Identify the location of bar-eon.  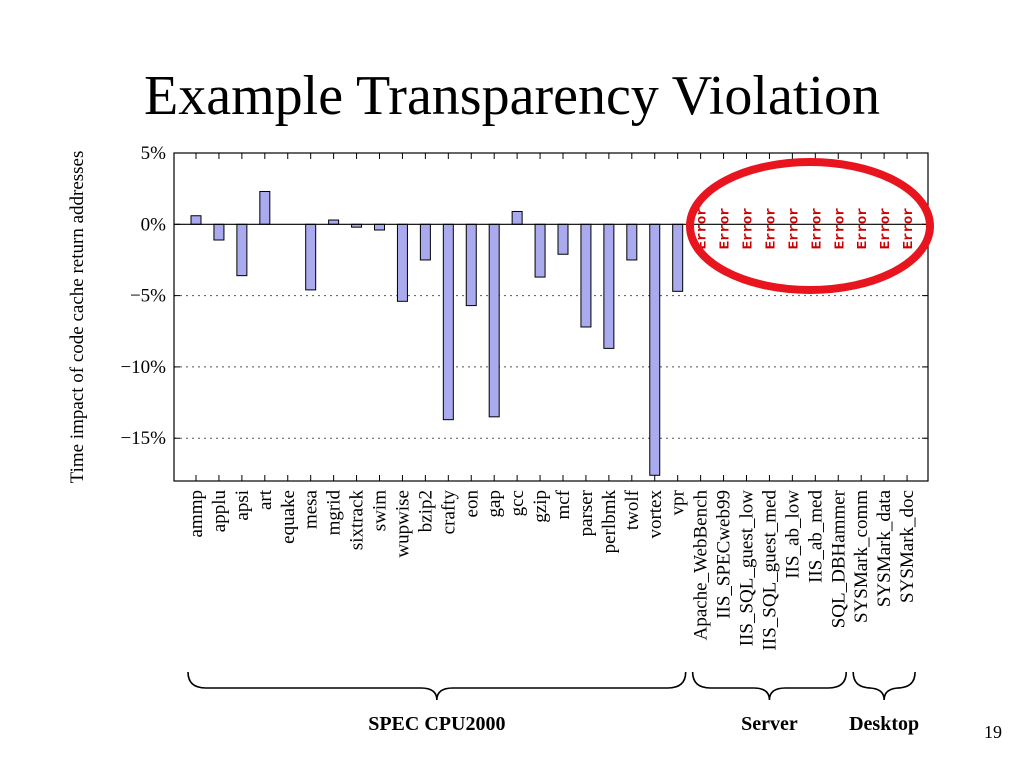
(471, 265).